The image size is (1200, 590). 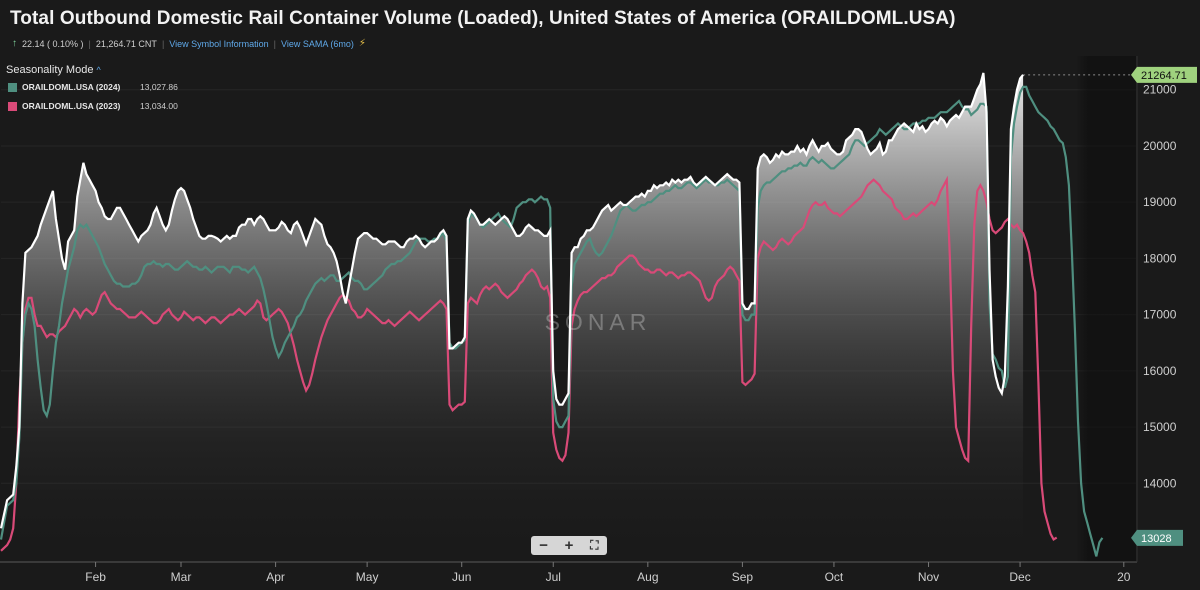 I want to click on legend-item-2024: ORAILDOML.USA (2024) 13,027.86, so click(x=93, y=87).